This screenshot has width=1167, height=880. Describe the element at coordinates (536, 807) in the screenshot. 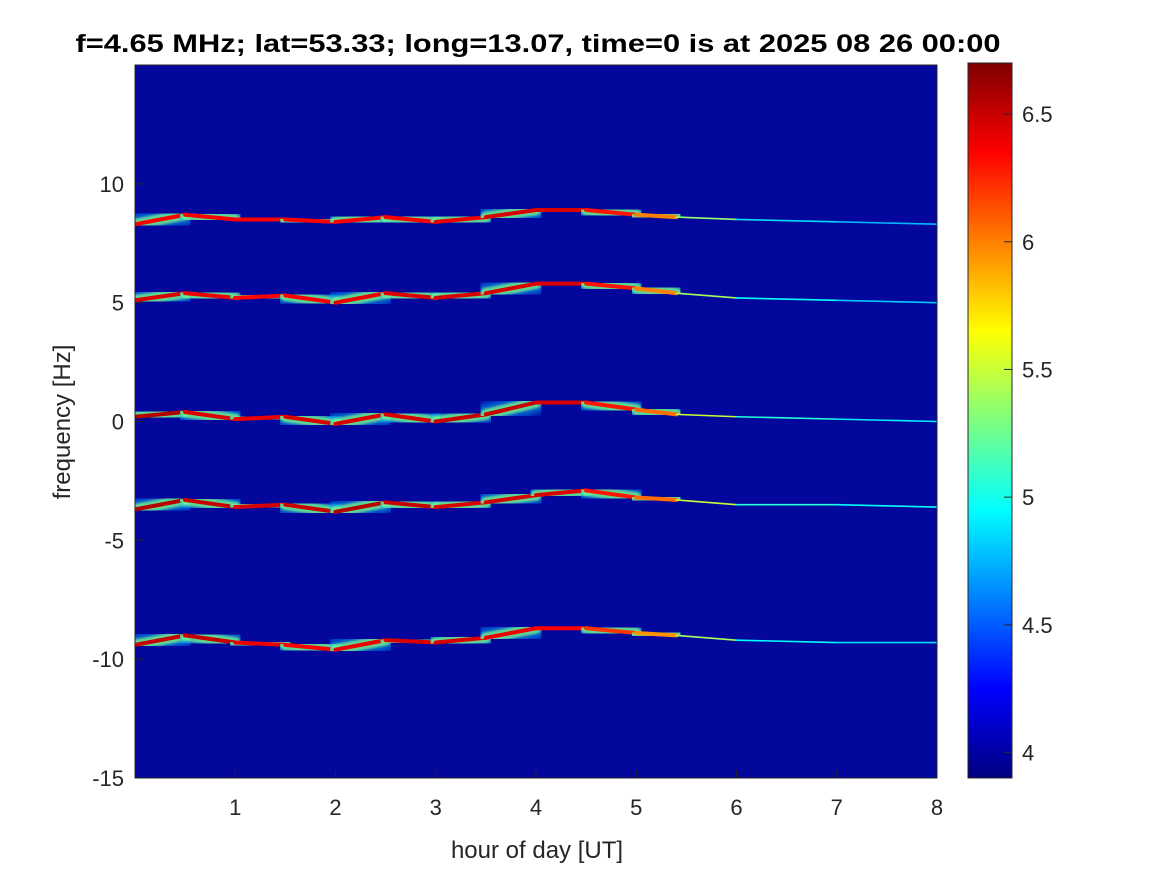

I see `x-tick-label: 4` at that location.